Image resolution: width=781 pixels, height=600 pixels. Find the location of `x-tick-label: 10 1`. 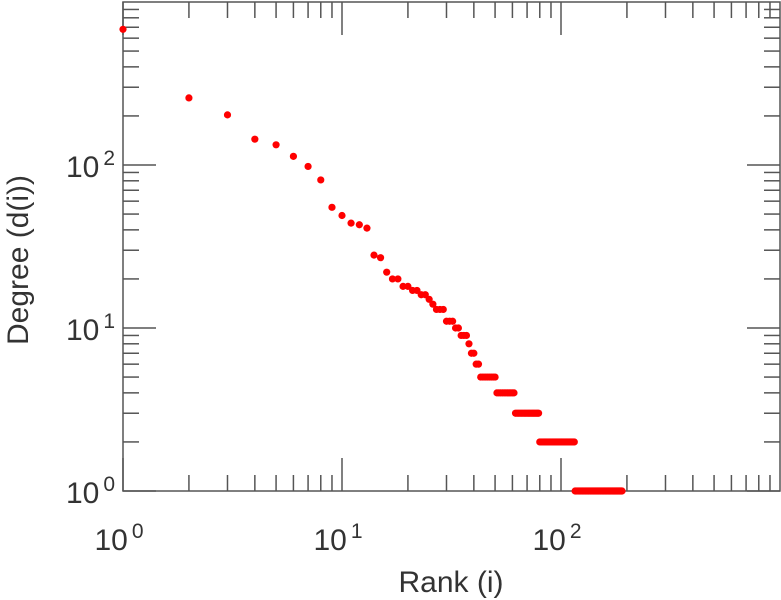

x-tick-label: 10 1 is located at coordinates (337, 538).